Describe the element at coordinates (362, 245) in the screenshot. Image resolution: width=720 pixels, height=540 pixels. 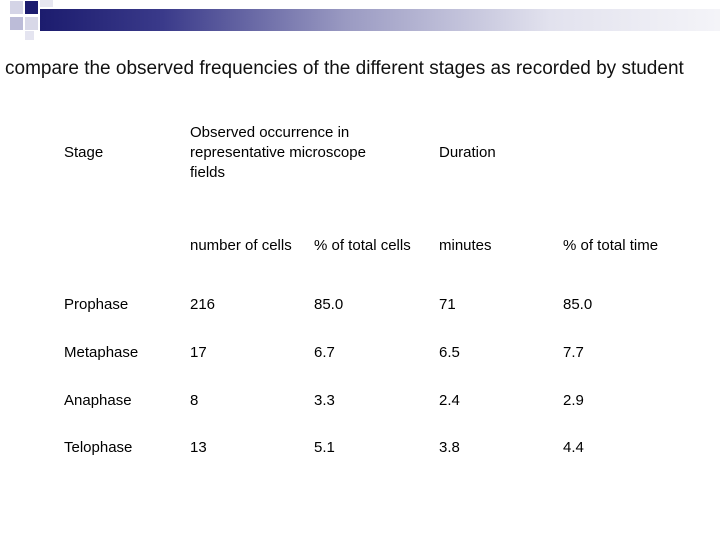
I see `header-percent-cells: % of total cells` at that location.